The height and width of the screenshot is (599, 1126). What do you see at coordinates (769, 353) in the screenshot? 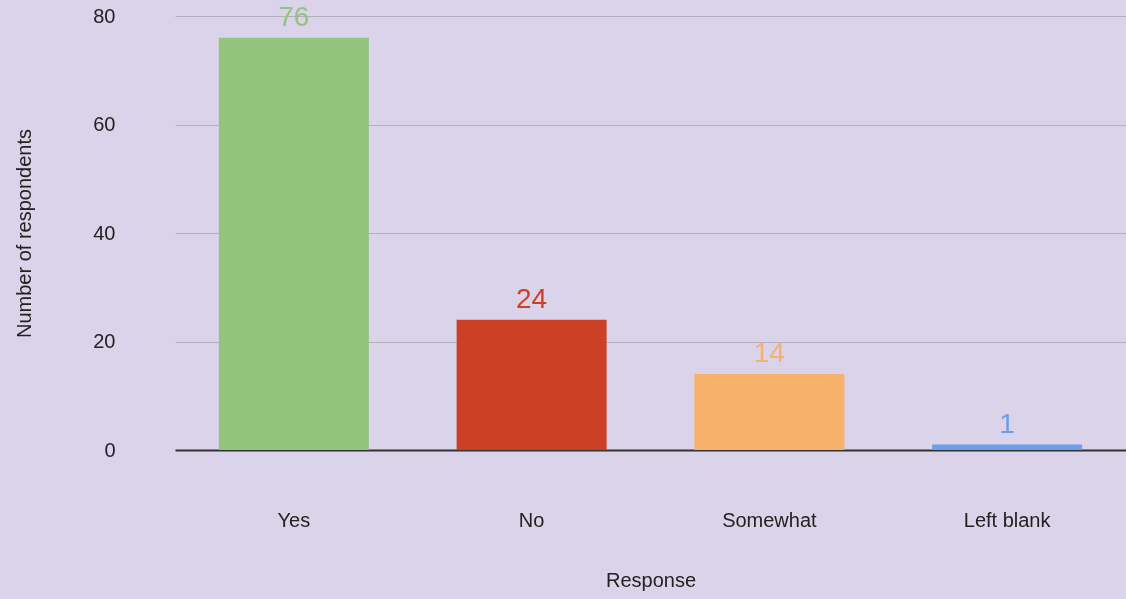
I see `data-label: 14` at bounding box center [769, 353].